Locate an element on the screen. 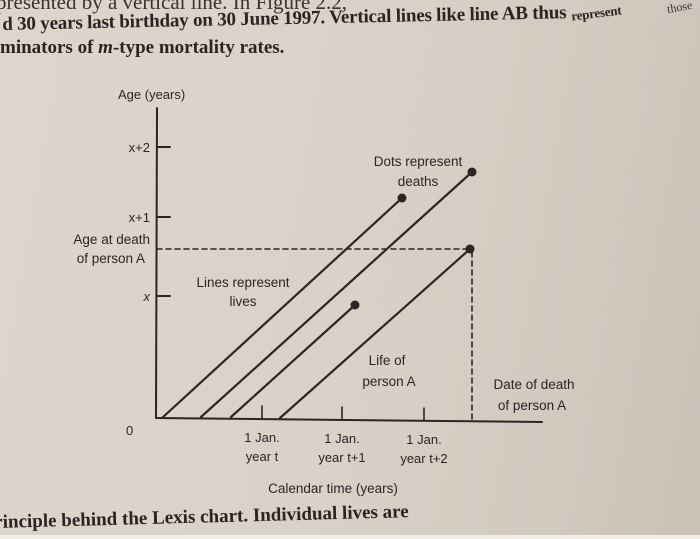 The width and height of the screenshot is (700, 539). death-dot-person-a is located at coordinates (470, 249).